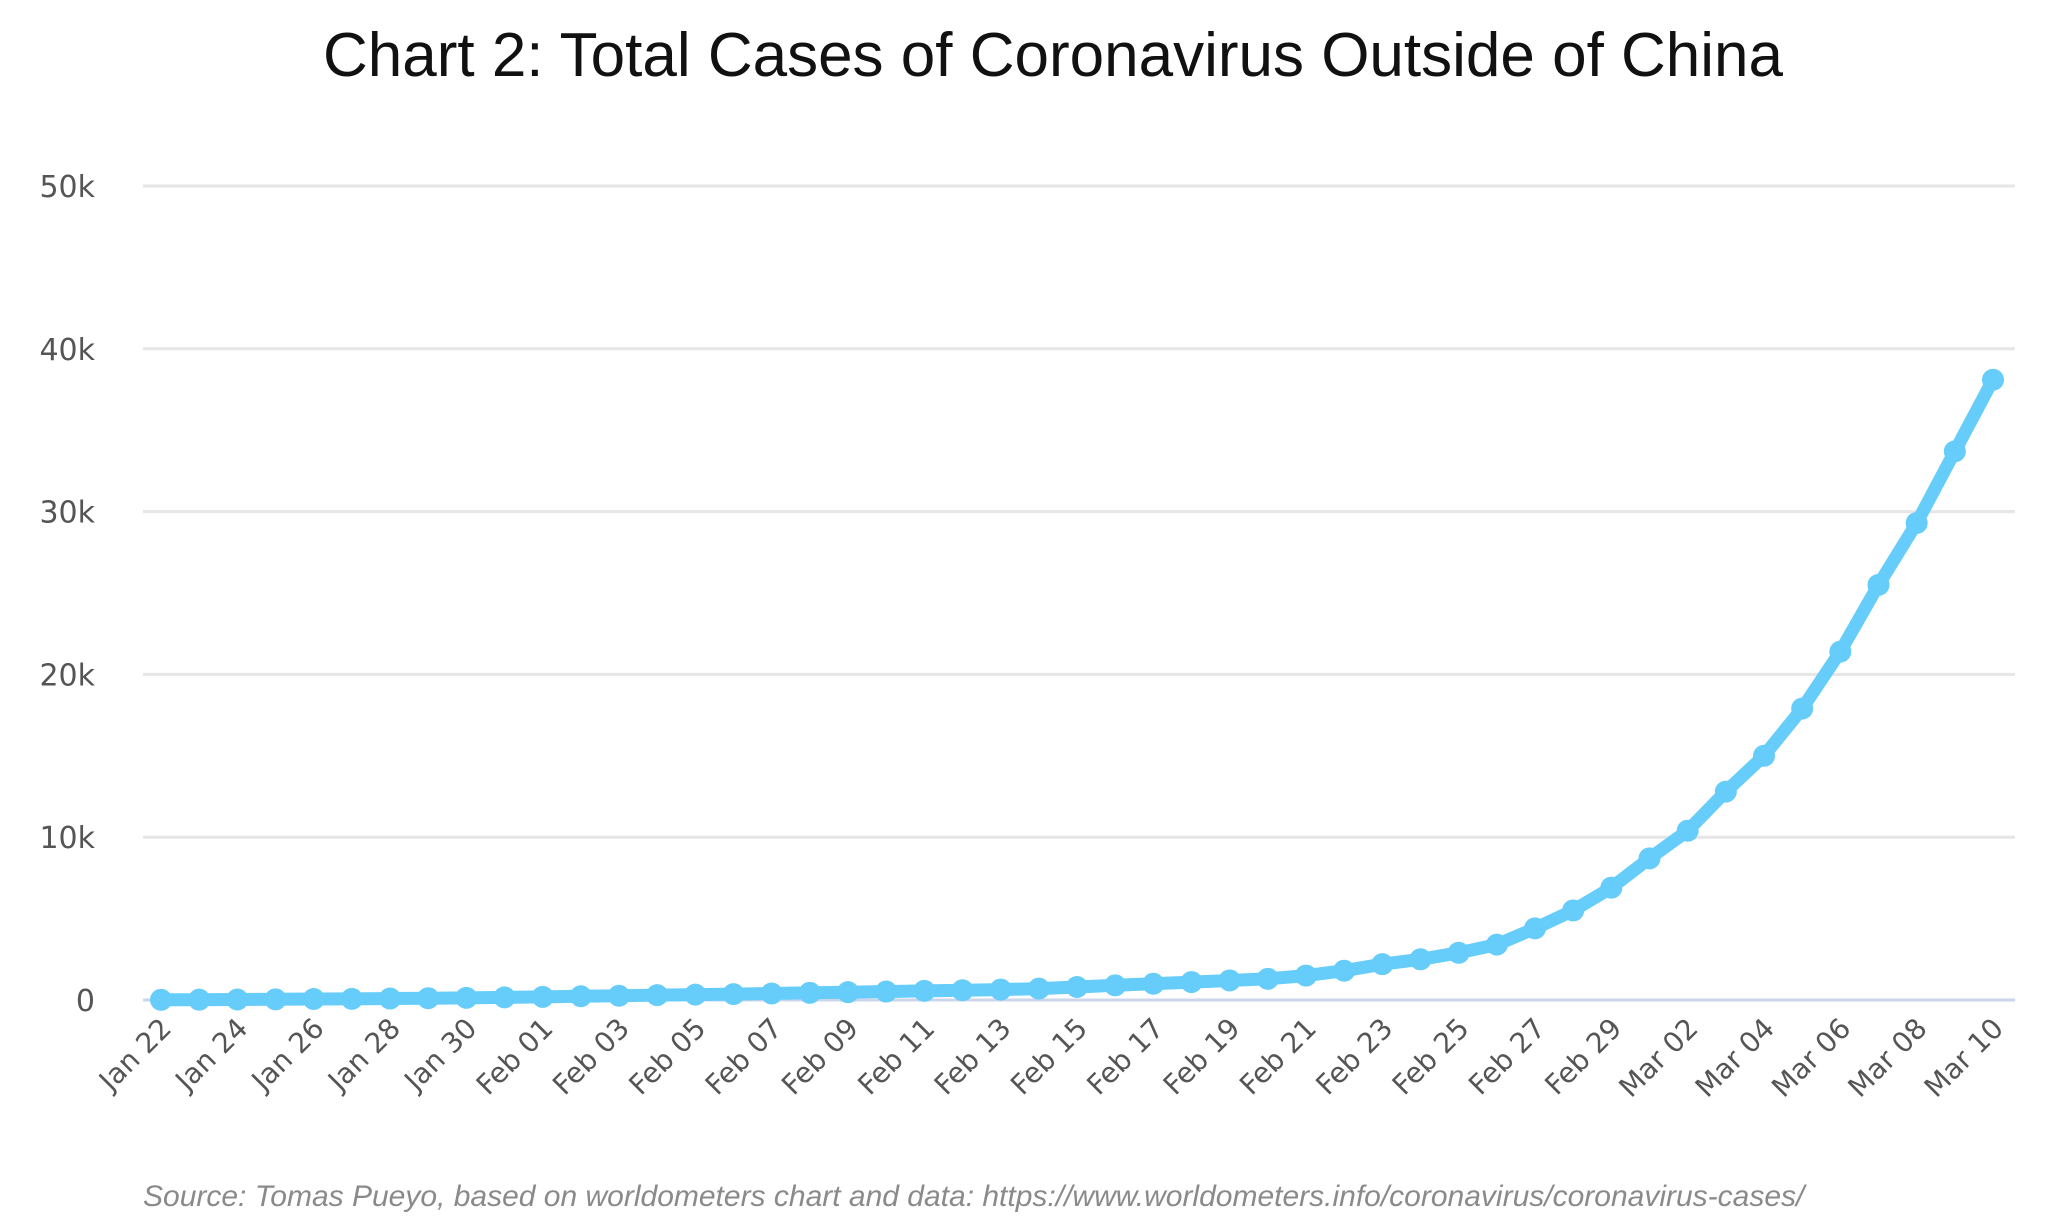 The image size is (2048, 1229). What do you see at coordinates (1735, 1058) in the screenshot?
I see `x-tick-label: Mar 04` at bounding box center [1735, 1058].